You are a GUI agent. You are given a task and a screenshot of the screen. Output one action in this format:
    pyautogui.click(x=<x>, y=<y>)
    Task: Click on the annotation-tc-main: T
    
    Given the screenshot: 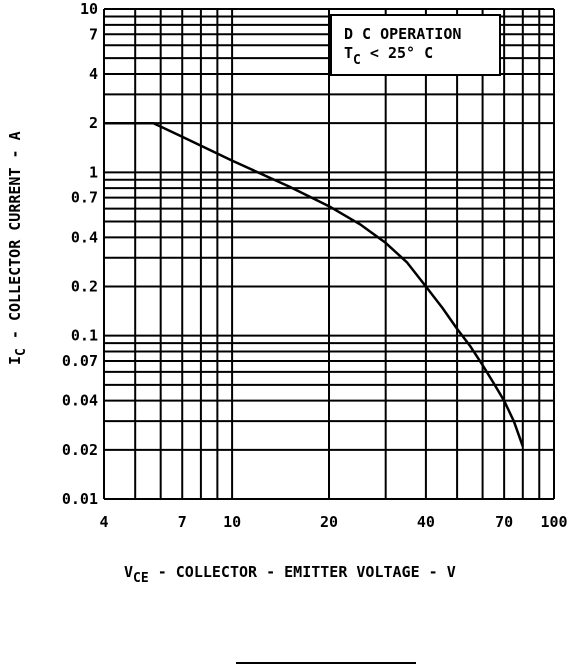 What is the action you would take?
    pyautogui.click(x=348, y=53)
    